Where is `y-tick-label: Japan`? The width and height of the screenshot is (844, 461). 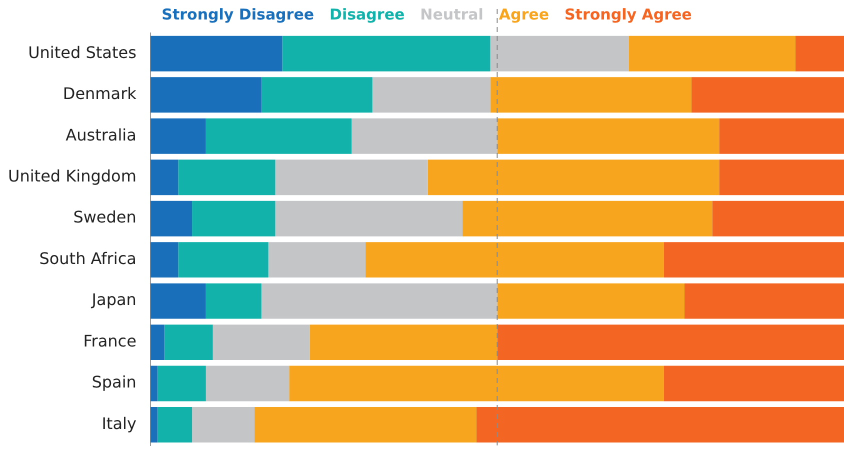
y-tick-label: Japan is located at coordinates (113, 300).